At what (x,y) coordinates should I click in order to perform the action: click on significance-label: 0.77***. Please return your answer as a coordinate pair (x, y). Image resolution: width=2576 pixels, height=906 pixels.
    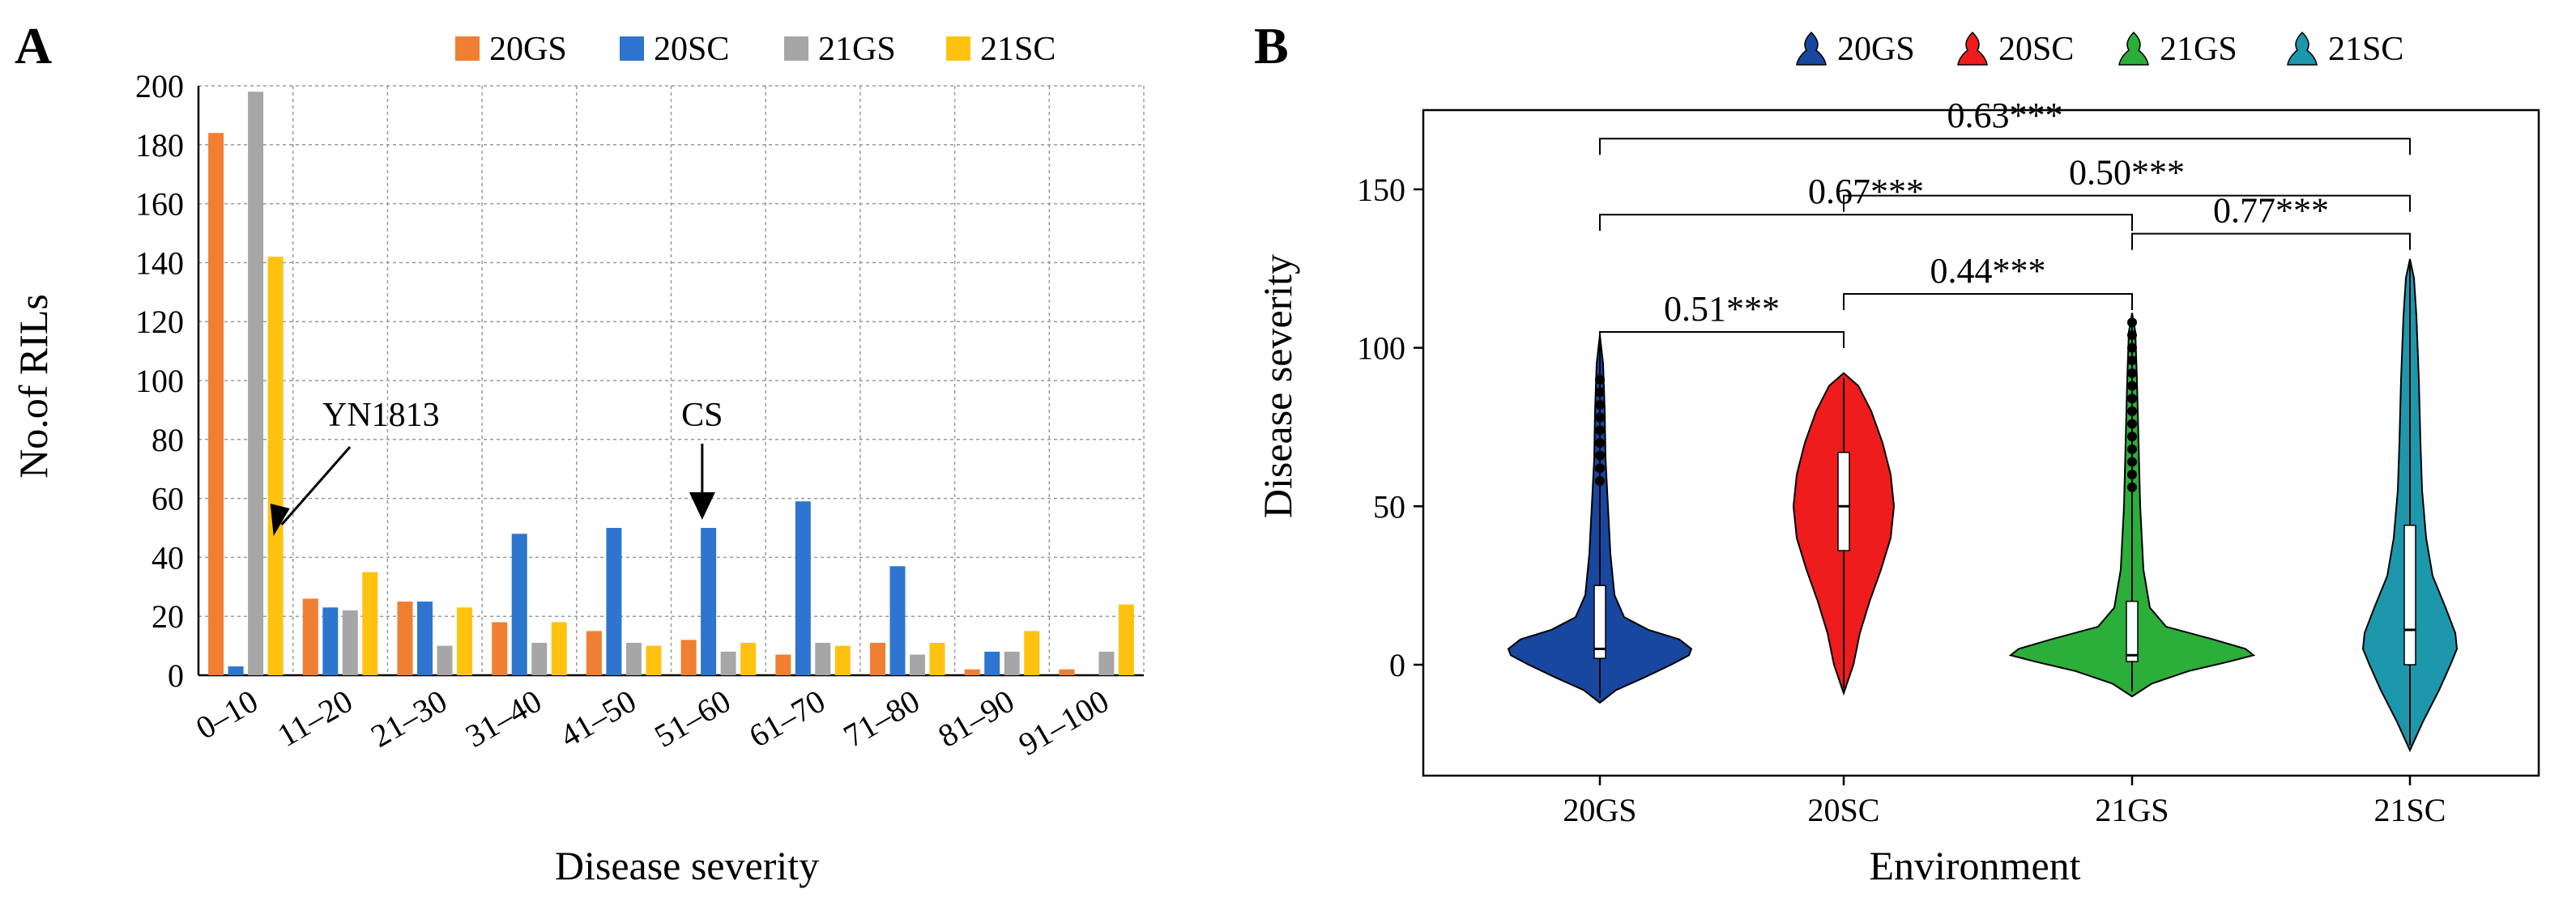
    Looking at the image, I should click on (2271, 211).